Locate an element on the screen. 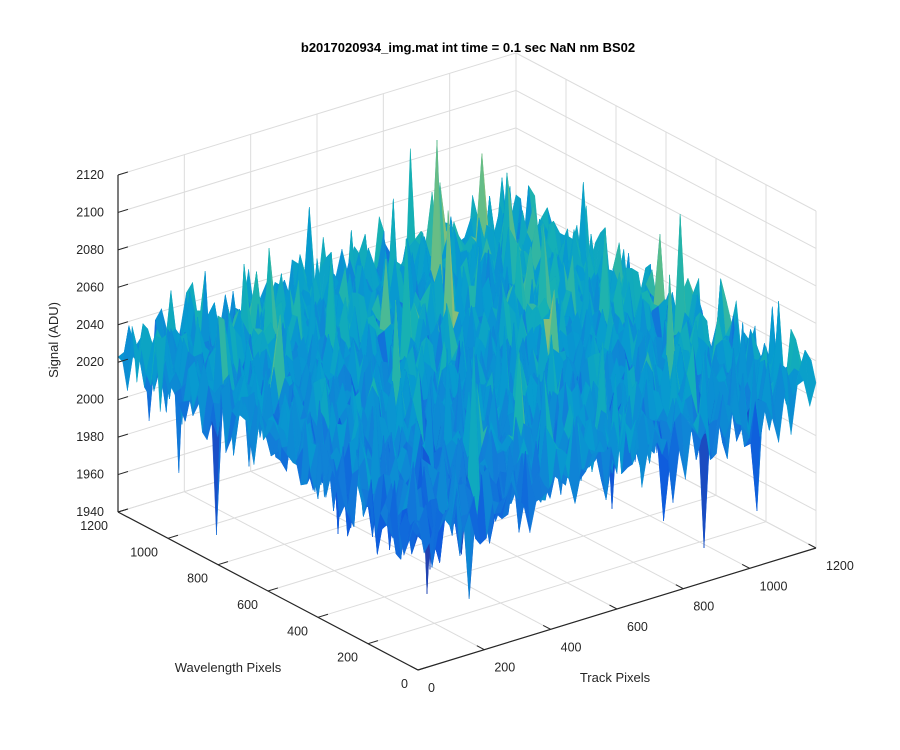  z-tick-label: 2040 is located at coordinates (90, 325).